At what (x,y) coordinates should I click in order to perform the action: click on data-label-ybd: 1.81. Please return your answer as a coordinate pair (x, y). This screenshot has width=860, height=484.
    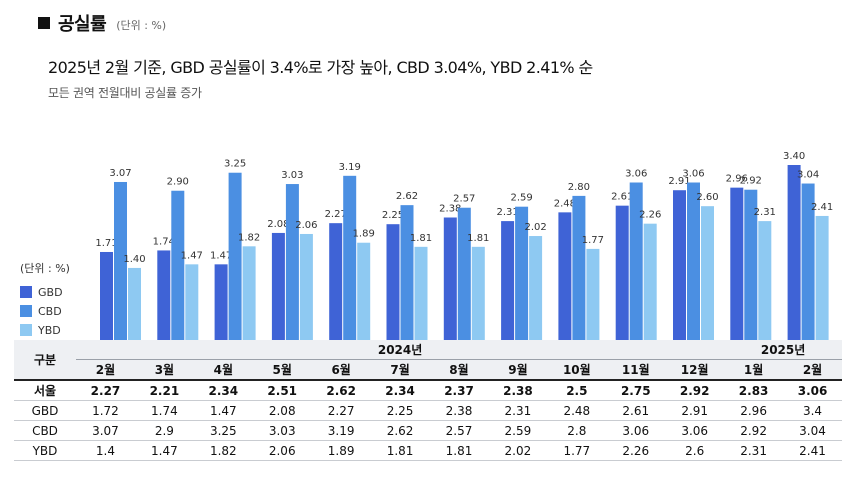
    Looking at the image, I should click on (421, 238).